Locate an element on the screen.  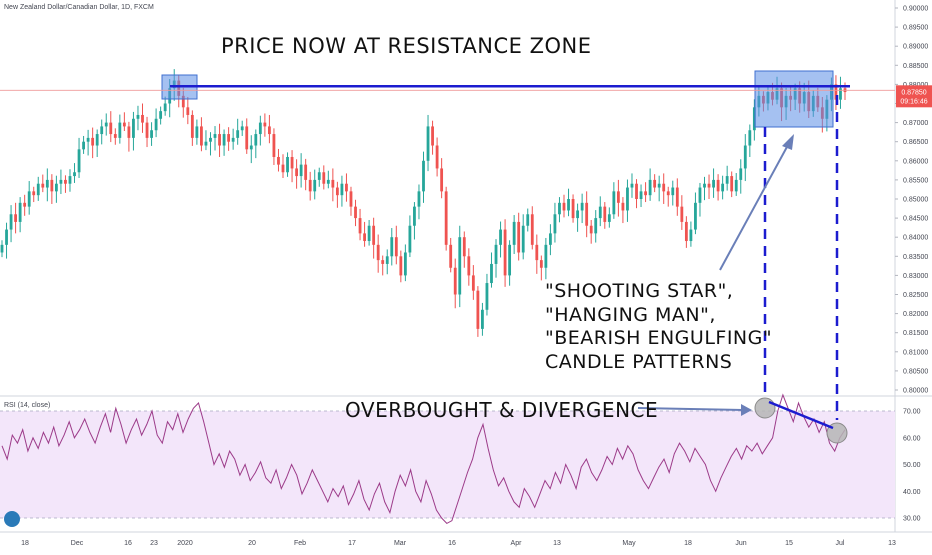
overbought-arrow-line is located at coordinates (690, 409).